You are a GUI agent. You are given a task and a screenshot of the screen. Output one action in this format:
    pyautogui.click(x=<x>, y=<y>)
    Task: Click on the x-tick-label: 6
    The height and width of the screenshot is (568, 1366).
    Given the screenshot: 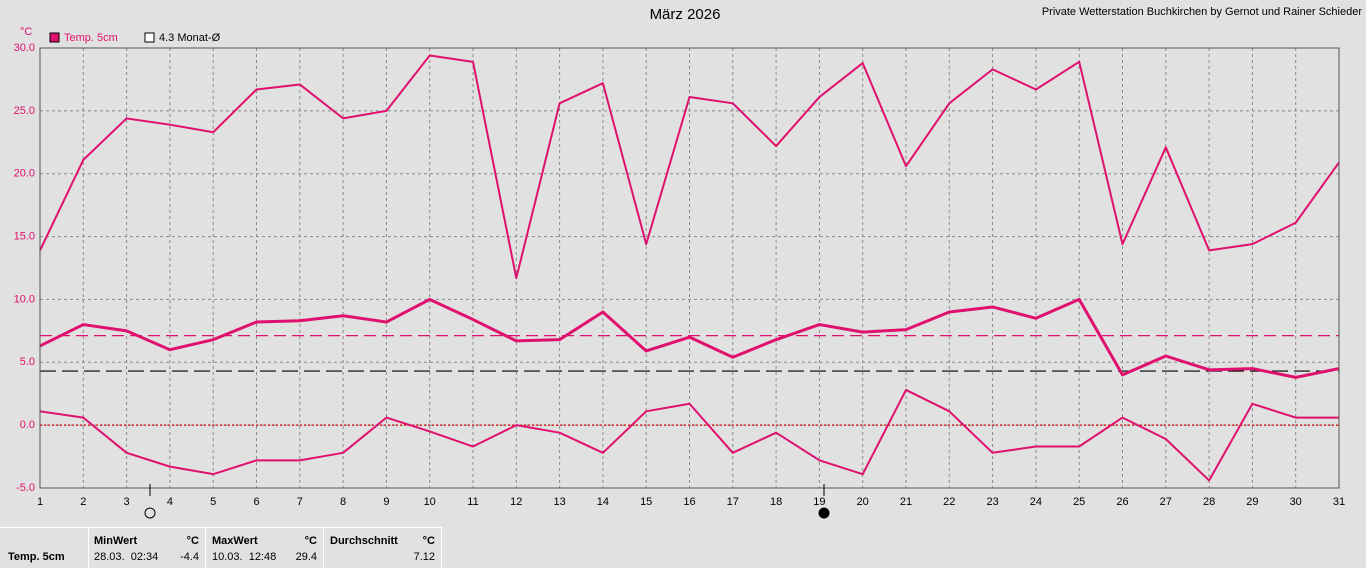 What is the action you would take?
    pyautogui.click(x=256, y=502)
    